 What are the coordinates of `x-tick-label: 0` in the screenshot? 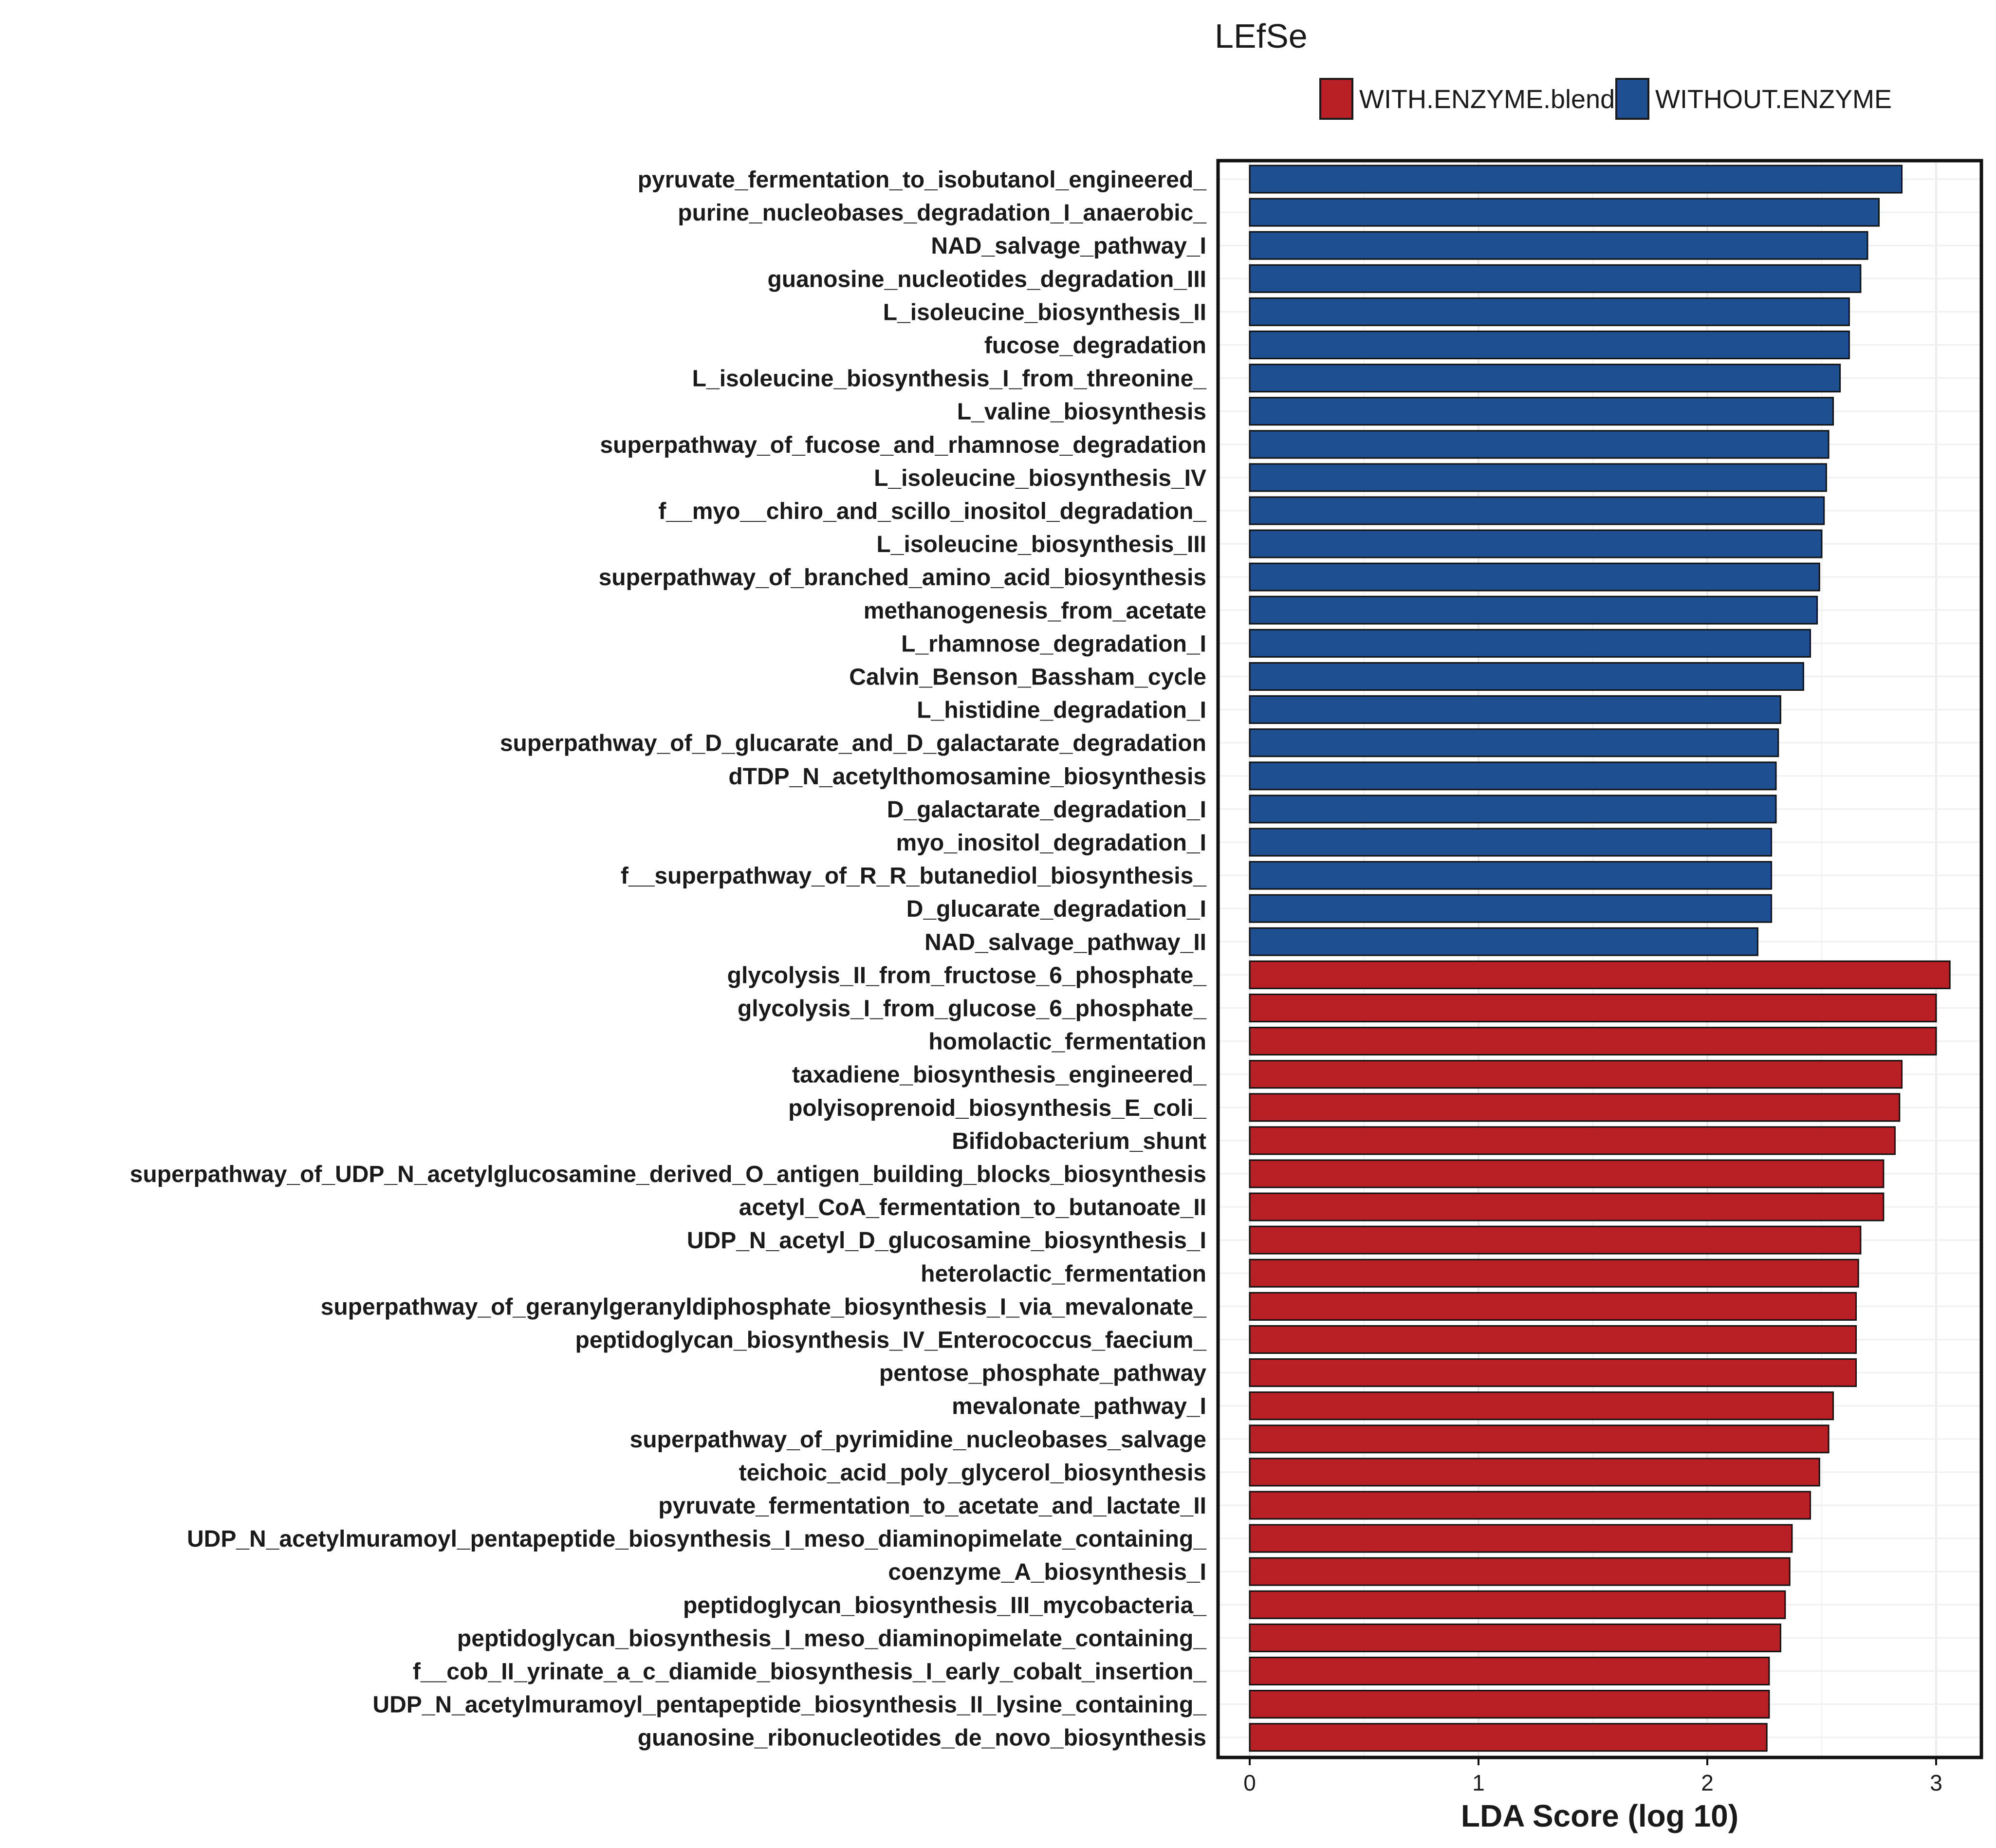 It's located at (1249, 1782).